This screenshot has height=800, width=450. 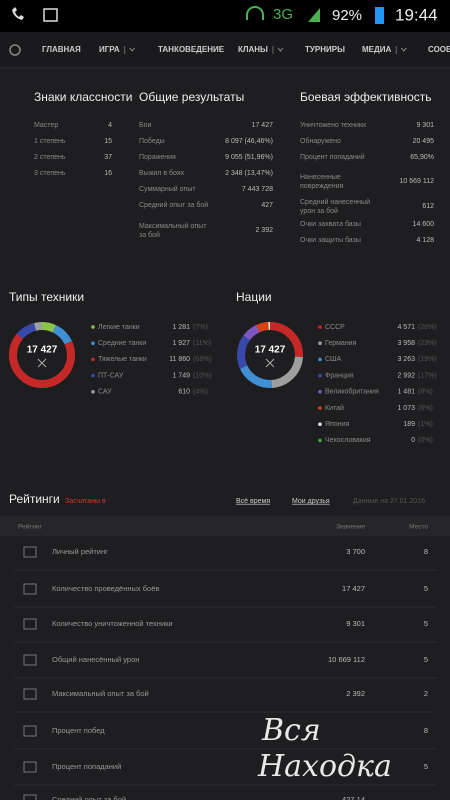 What do you see at coordinates (119, 327) in the screenshot?
I see `legend-name: Легкие танки` at bounding box center [119, 327].